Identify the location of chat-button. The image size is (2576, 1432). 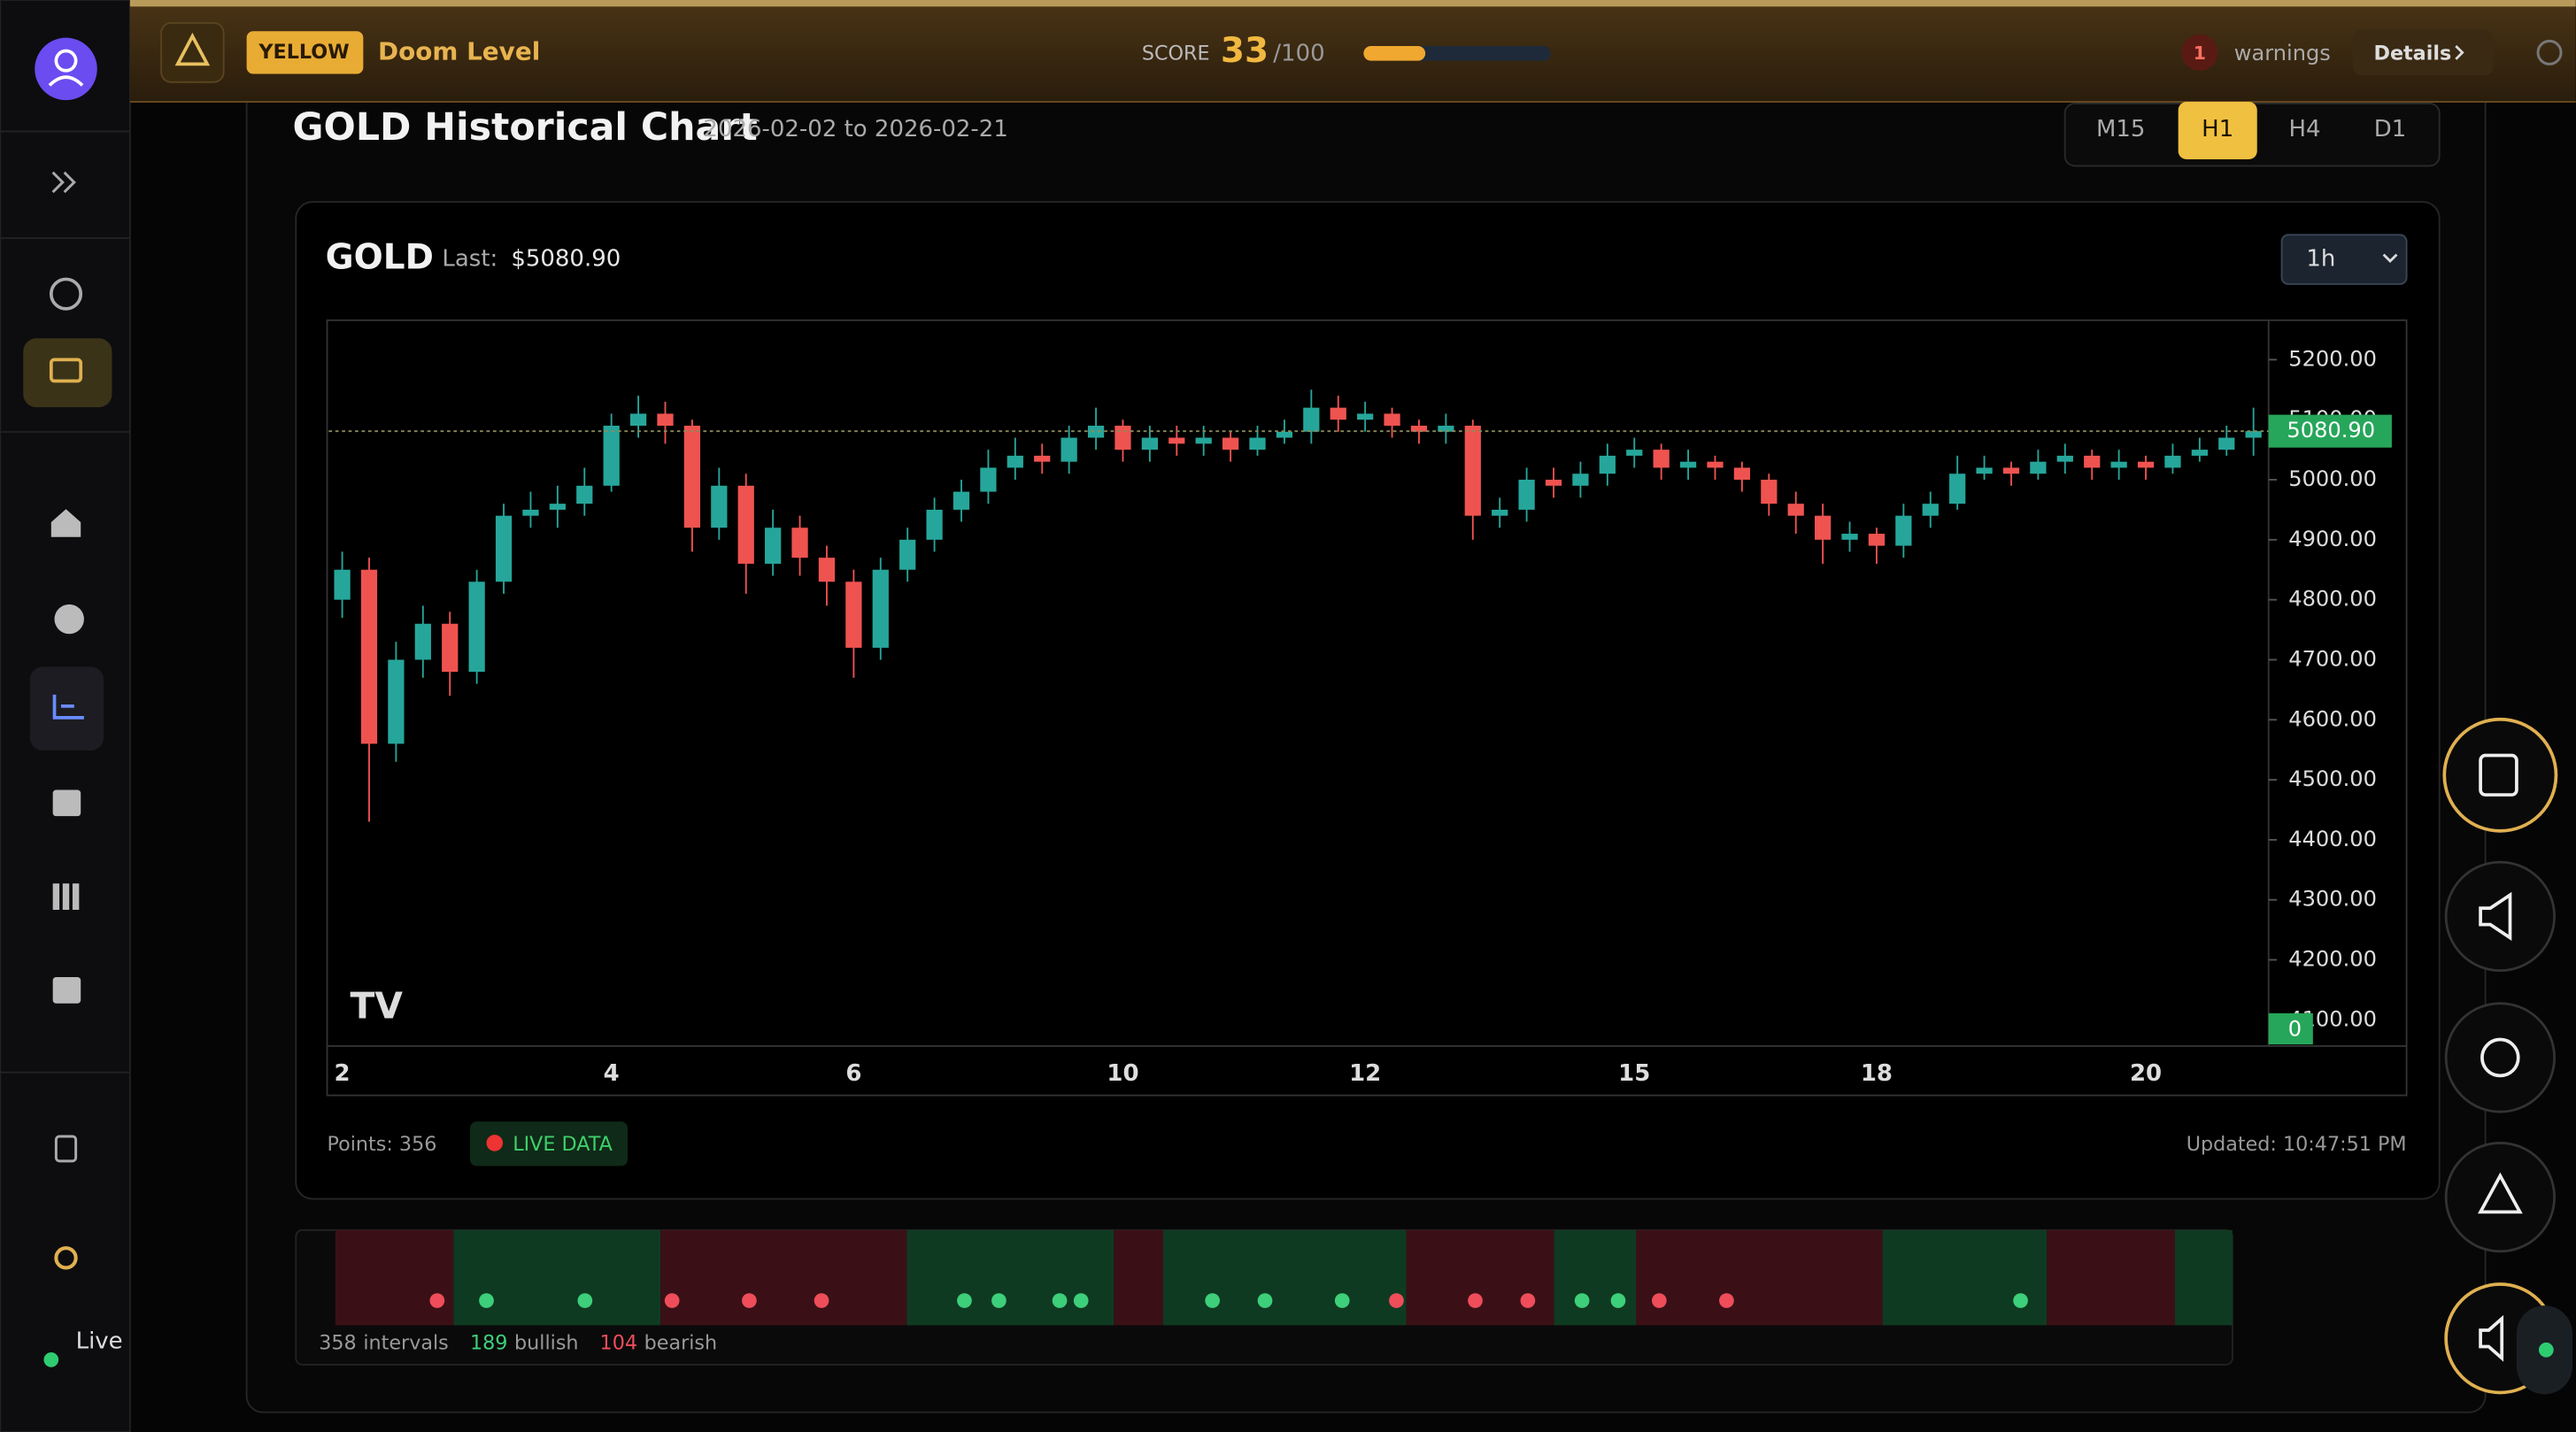
(2500, 1057).